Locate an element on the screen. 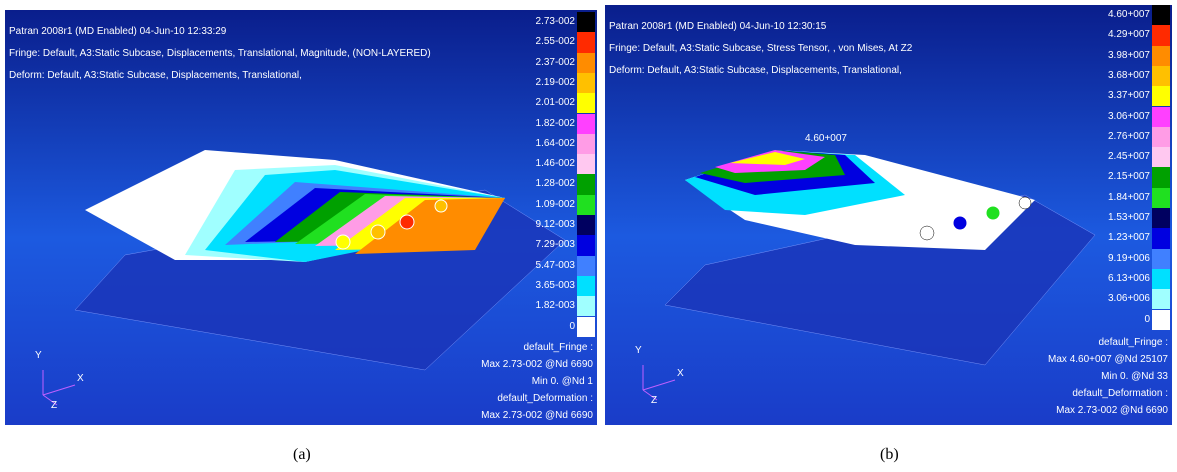  legend-label: 5.47-003 is located at coordinates (555, 265).